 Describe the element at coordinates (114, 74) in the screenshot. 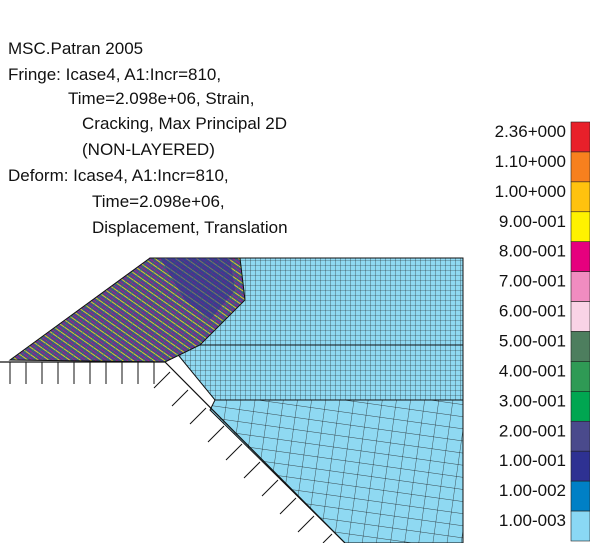

I see `header-line: Fringe: Icase4, A1:Incr=810,` at that location.